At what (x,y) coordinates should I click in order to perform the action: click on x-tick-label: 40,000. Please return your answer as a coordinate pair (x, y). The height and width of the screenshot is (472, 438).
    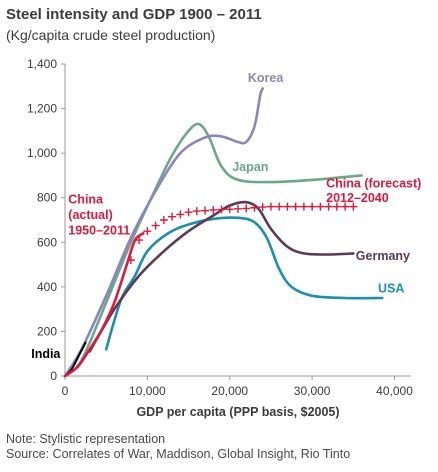
    Looking at the image, I should click on (394, 391).